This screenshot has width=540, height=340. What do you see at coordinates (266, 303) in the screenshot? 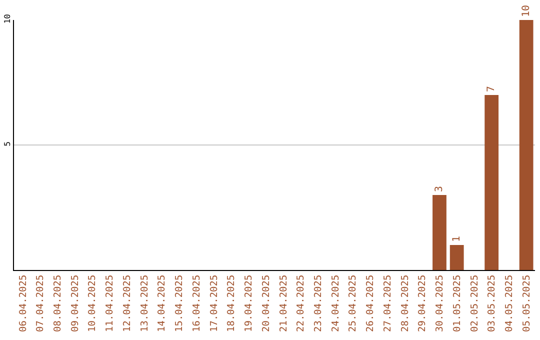
I see `x-tick-label: 20.04.2025` at bounding box center [266, 303].